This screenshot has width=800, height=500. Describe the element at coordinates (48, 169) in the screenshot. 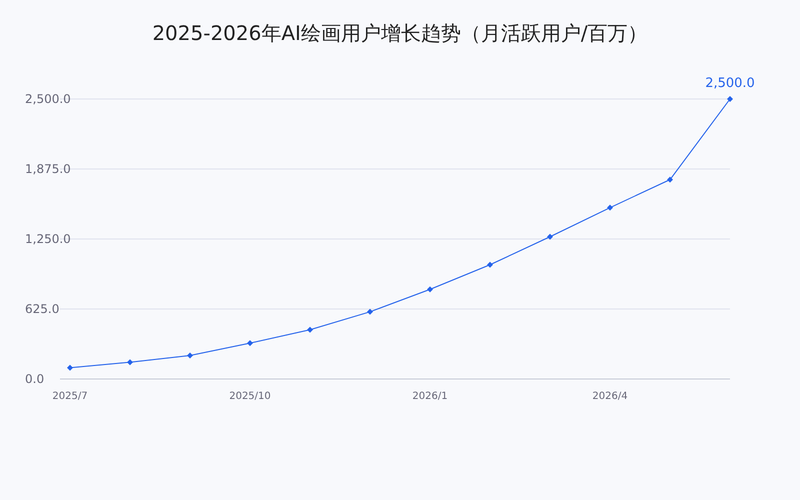

I see `y-tick-label: 1,875.0` at that location.